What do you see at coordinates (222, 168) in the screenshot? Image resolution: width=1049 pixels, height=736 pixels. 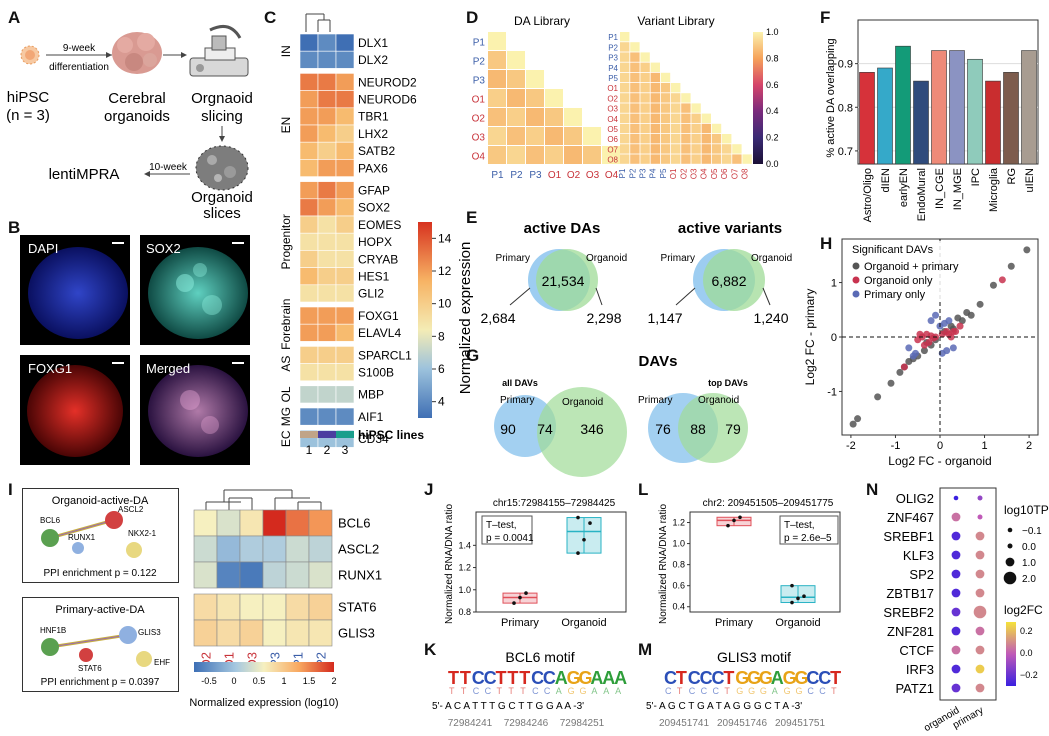 I see `organoid-slice-icon` at bounding box center [222, 168].